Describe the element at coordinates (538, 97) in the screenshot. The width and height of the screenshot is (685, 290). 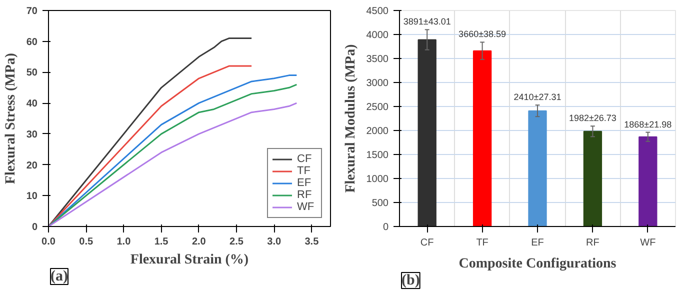
I see `data-label: 2410±27.31` at that location.